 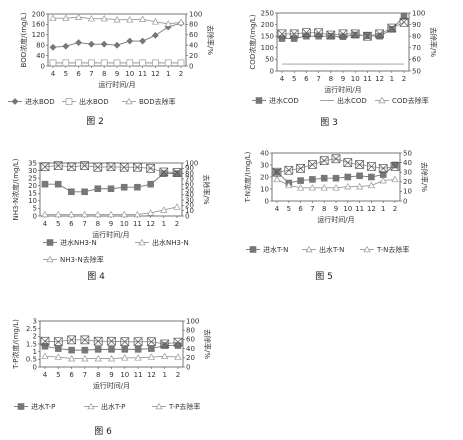 What do you see at coordinates (336, 209) in the screenshot?
I see `x-tick-label: 9` at bounding box center [336, 209].